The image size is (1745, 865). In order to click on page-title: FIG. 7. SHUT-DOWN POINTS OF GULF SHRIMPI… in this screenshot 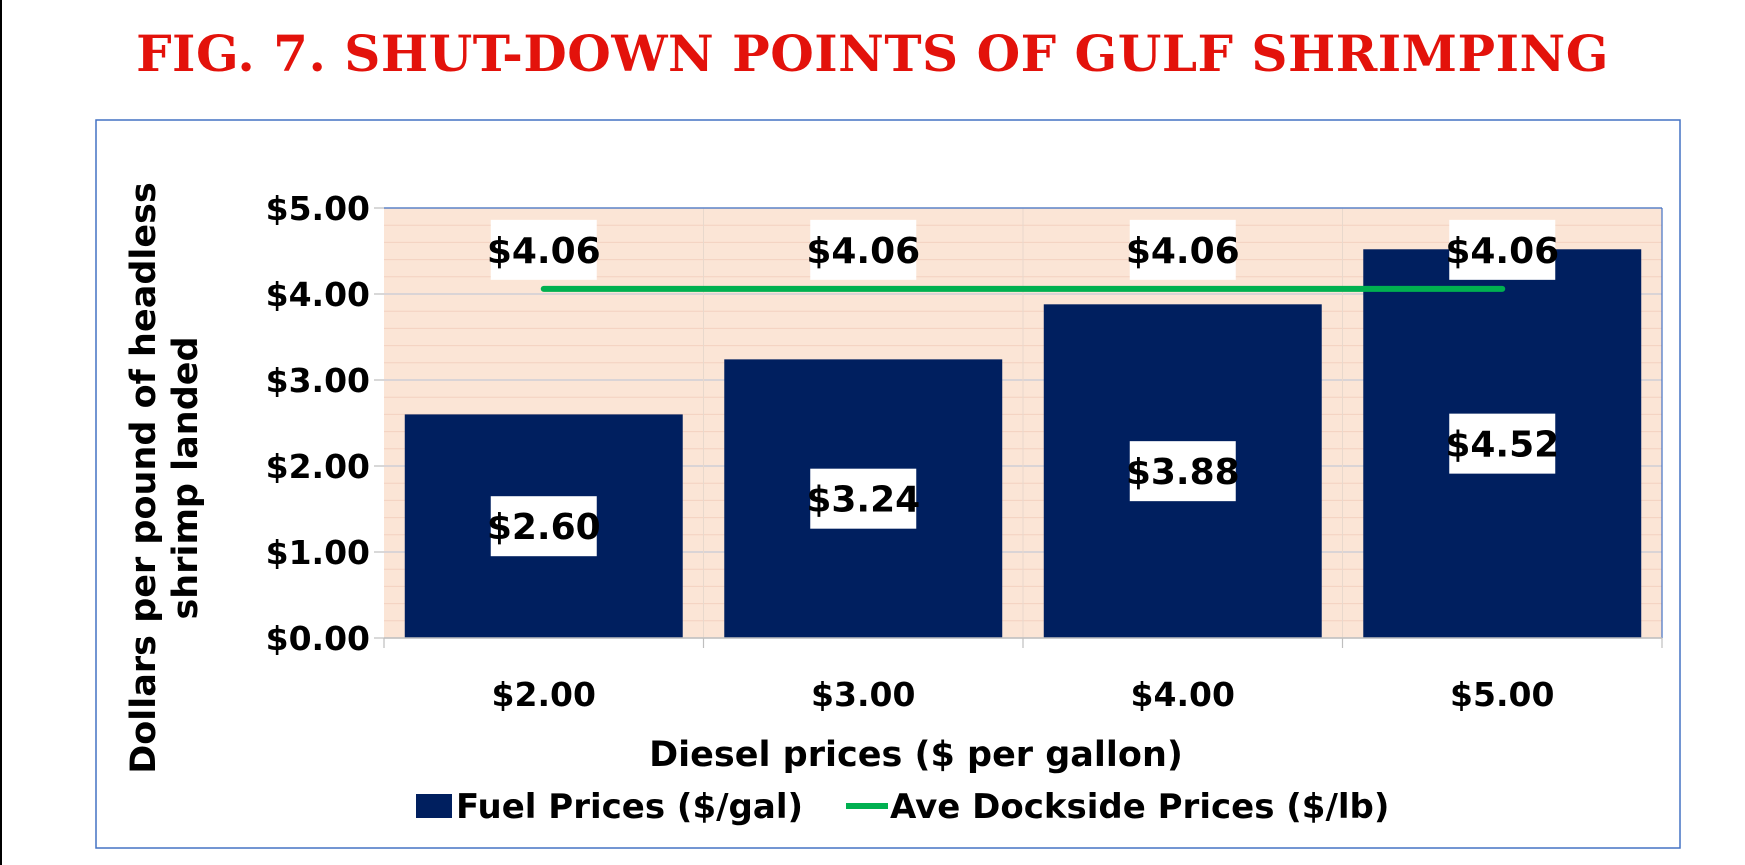, I will do `click(872, 53)`.